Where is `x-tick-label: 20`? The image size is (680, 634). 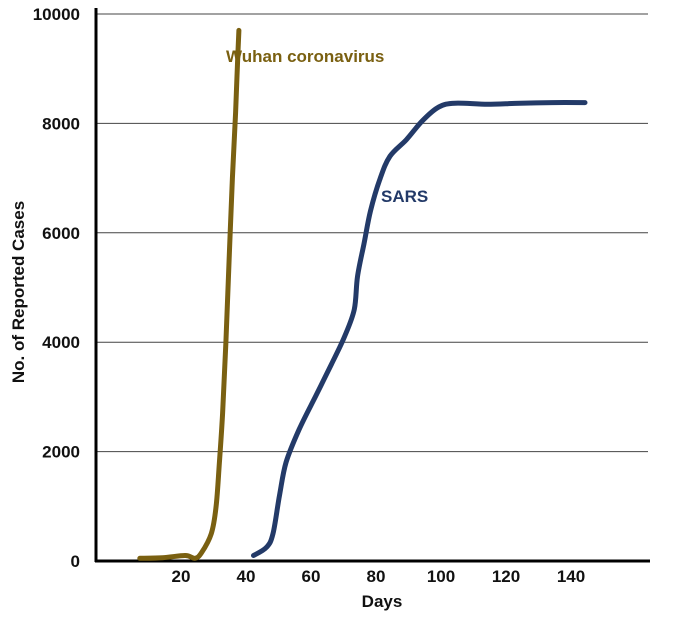
x-tick-label: 20 is located at coordinates (181, 576).